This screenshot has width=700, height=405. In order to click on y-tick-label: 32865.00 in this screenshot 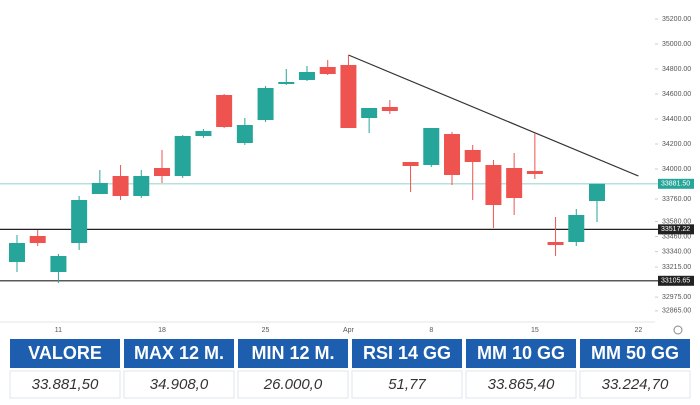, I will do `click(676, 311)`.